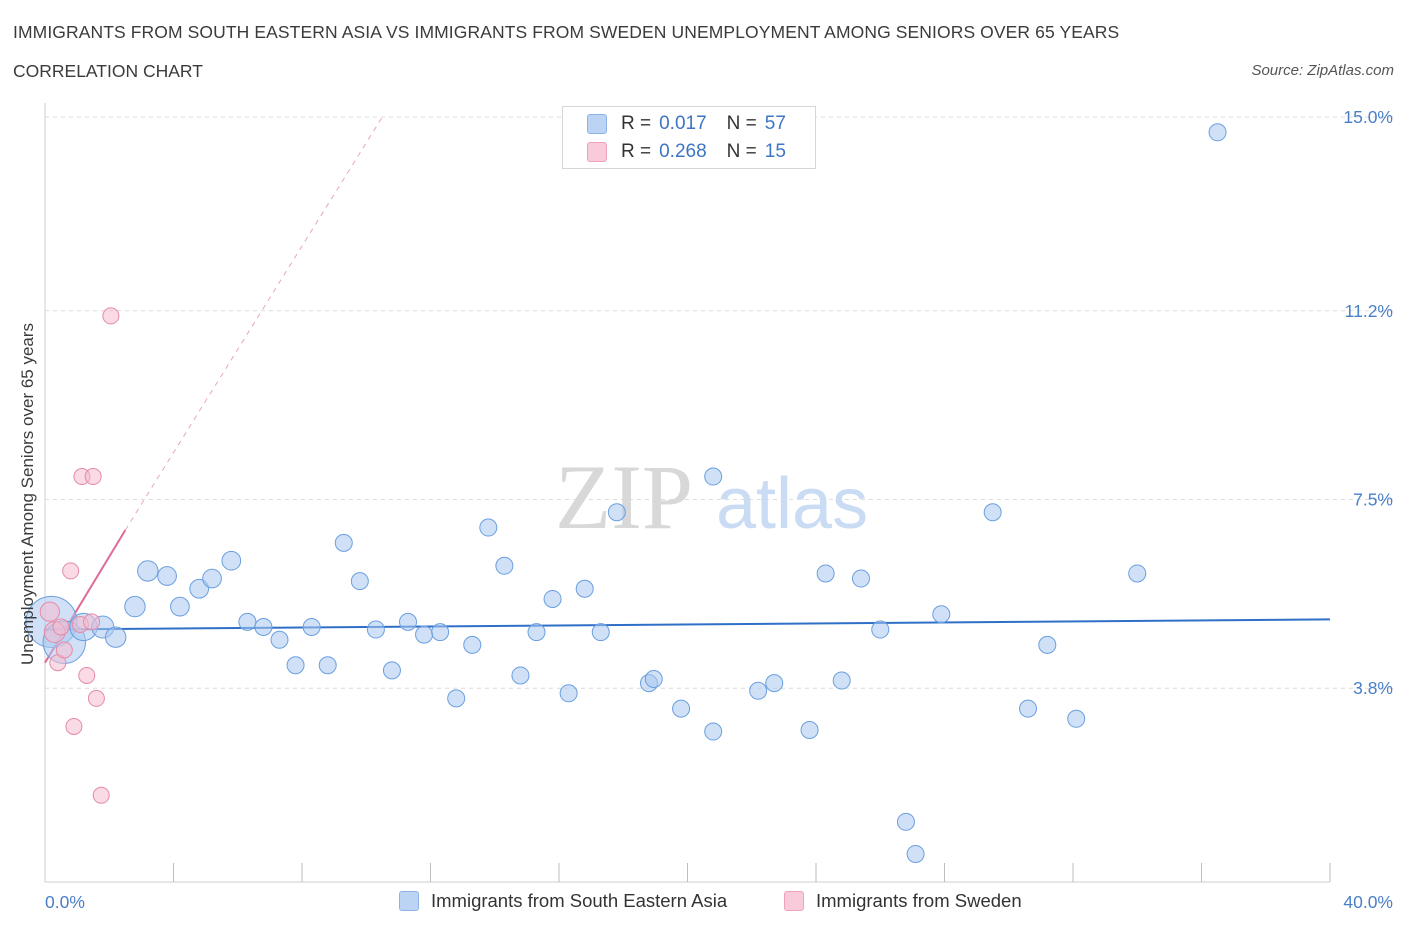 The width and height of the screenshot is (1406, 930). What do you see at coordinates (65, 902) in the screenshot?
I see `x-tick-label: 0.0%` at bounding box center [65, 902].